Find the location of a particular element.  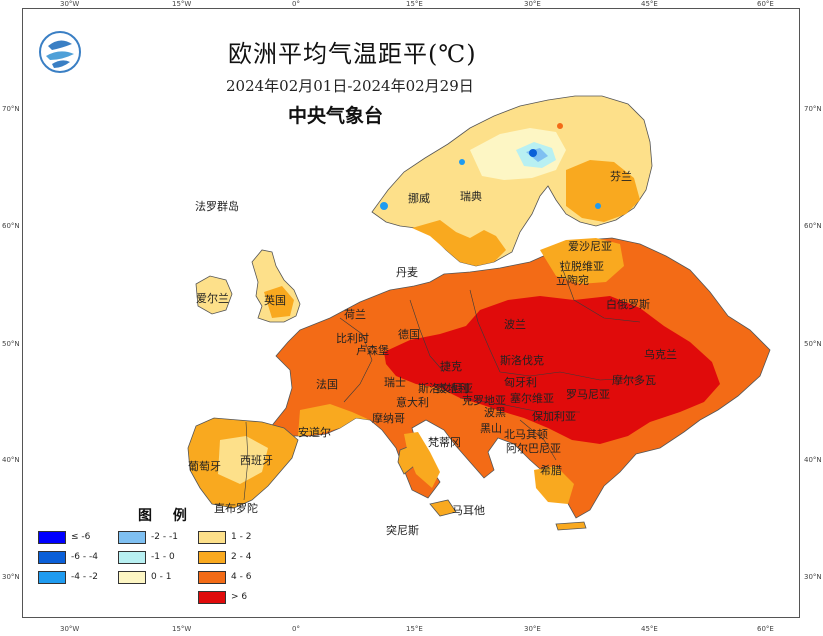

legend-label: ≤ -6 is located at coordinates (81, 537).